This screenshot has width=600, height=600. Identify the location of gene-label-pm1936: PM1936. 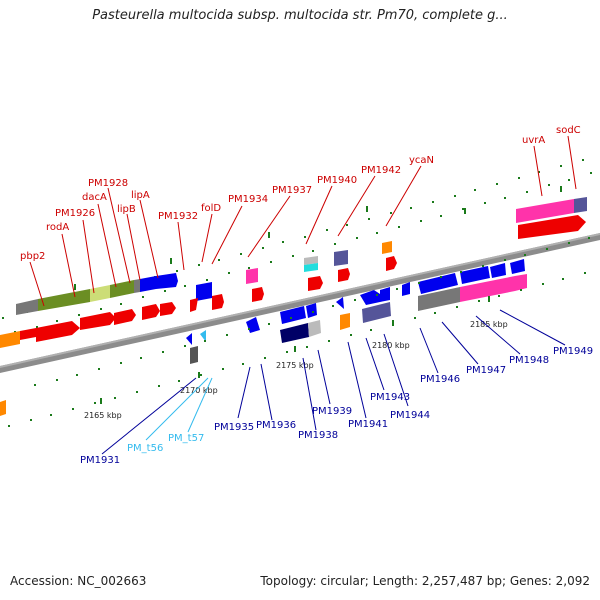
(276, 425).